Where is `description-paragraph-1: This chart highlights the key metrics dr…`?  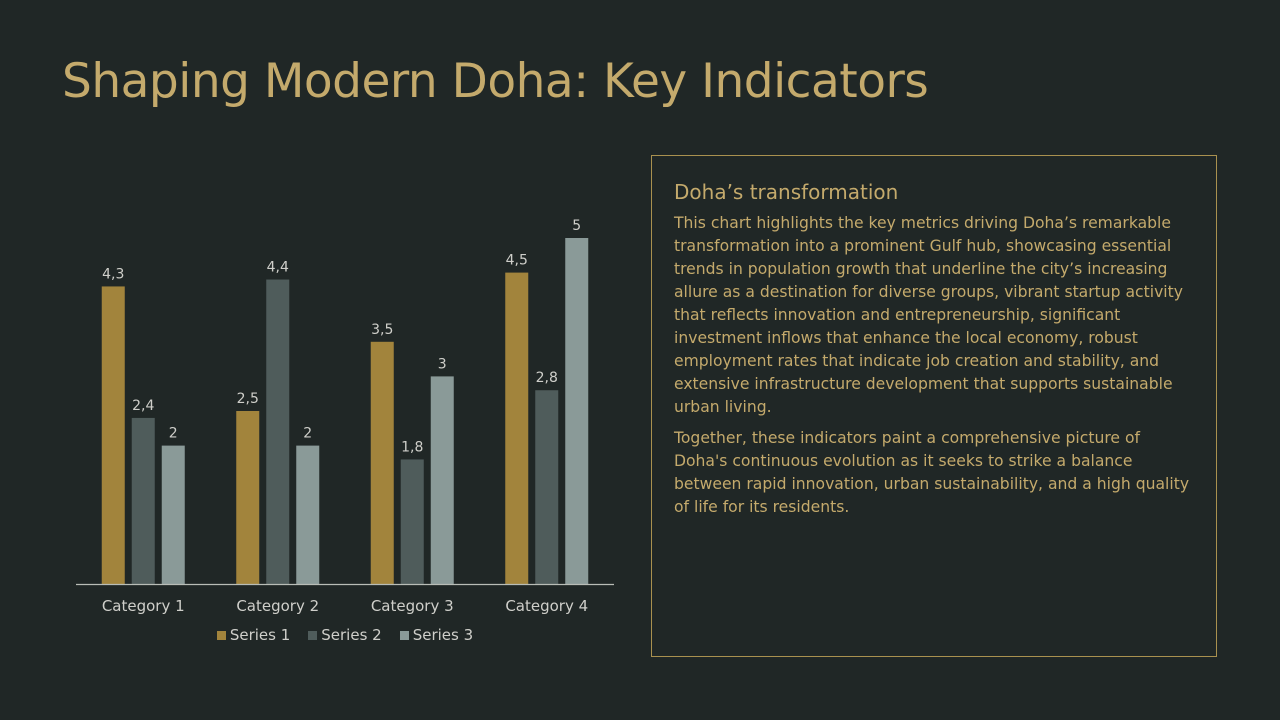 description-paragraph-1: This chart highlights the key metrics dr… is located at coordinates (928, 315).